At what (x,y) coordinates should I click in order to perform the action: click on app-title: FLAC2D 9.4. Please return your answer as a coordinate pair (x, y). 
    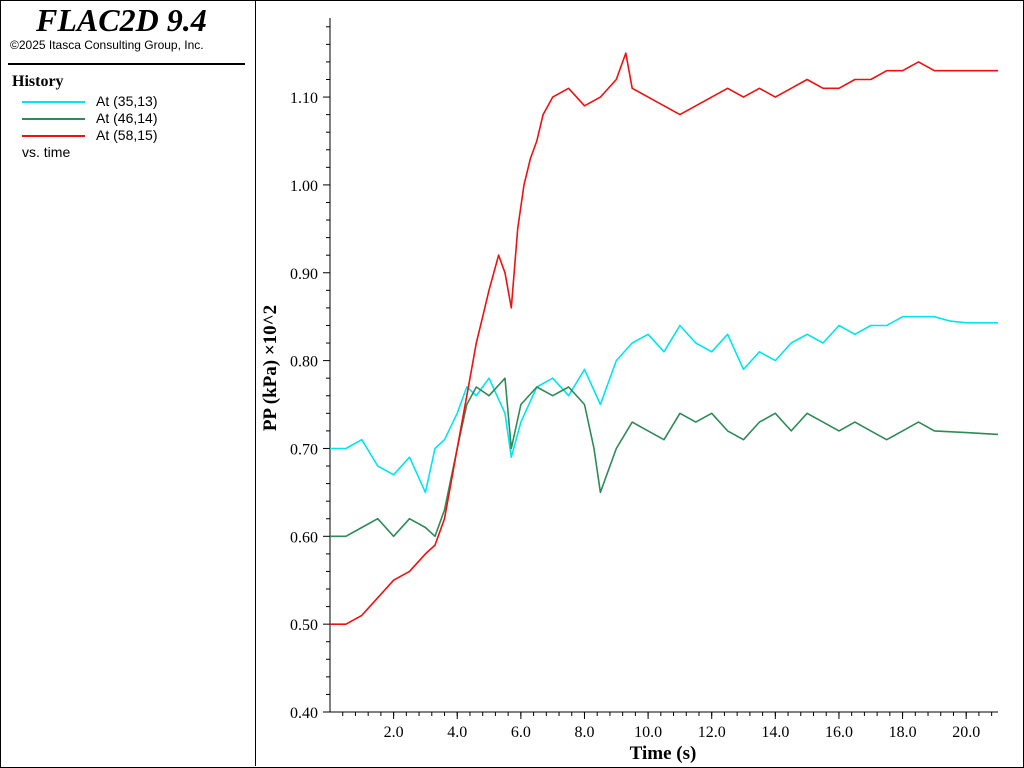
    Looking at the image, I should click on (121, 20).